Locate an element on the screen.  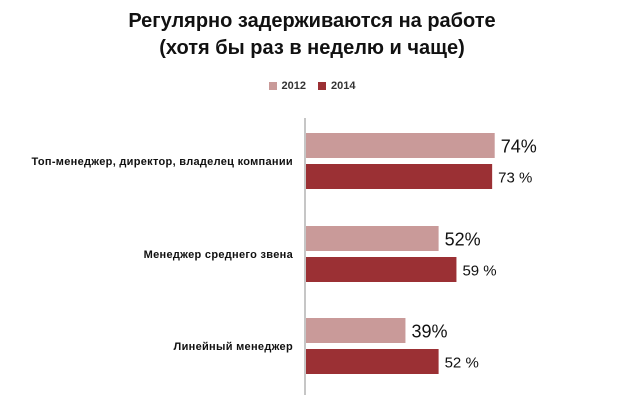
category-label: Линейный менеджер is located at coordinates (233, 347).